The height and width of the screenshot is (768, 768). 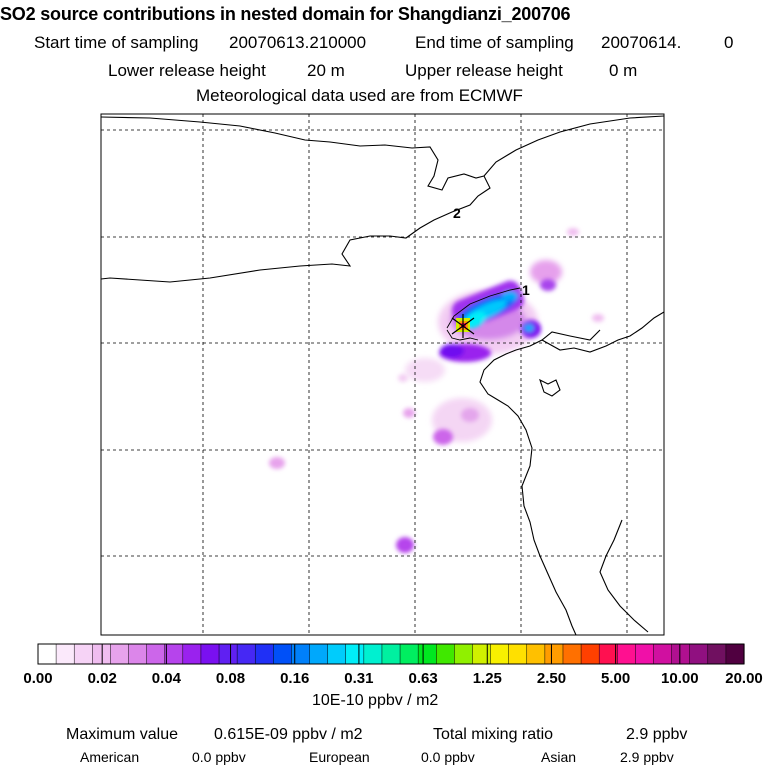 What do you see at coordinates (729, 42) in the screenshot?
I see `end-time-suffix: 0` at bounding box center [729, 42].